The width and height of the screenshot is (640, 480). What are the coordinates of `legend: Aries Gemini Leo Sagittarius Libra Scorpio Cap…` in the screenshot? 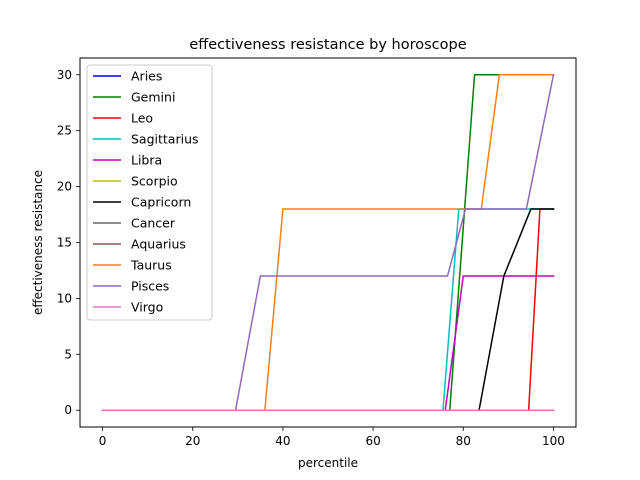 It's located at (149, 192).